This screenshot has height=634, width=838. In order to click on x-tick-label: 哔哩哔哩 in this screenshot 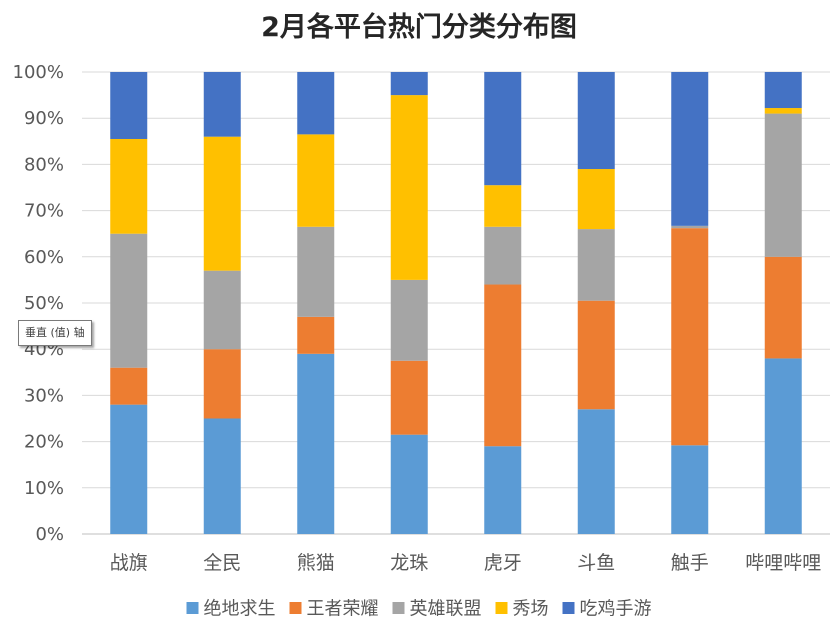, I will do `click(783, 563)`.